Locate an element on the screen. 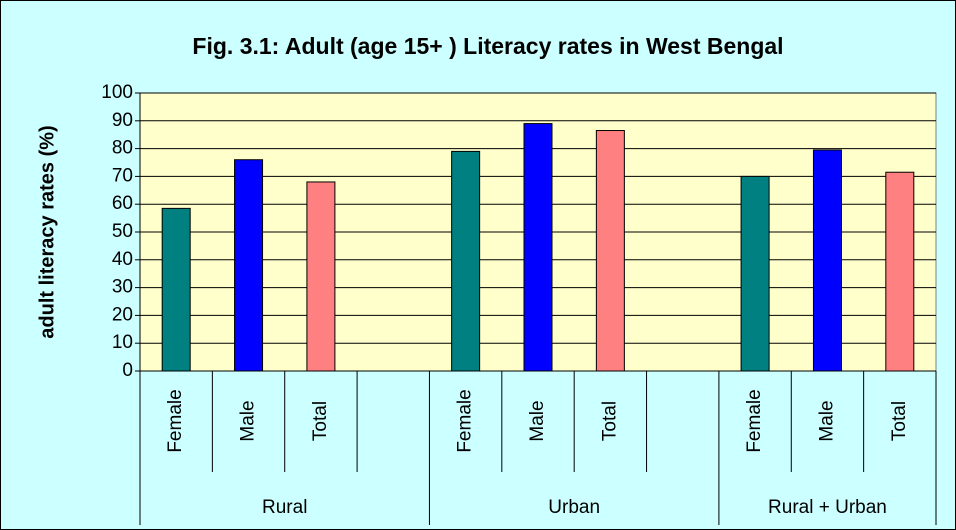 The image size is (956, 530). y-tick-label: 20 is located at coordinates (122, 314).